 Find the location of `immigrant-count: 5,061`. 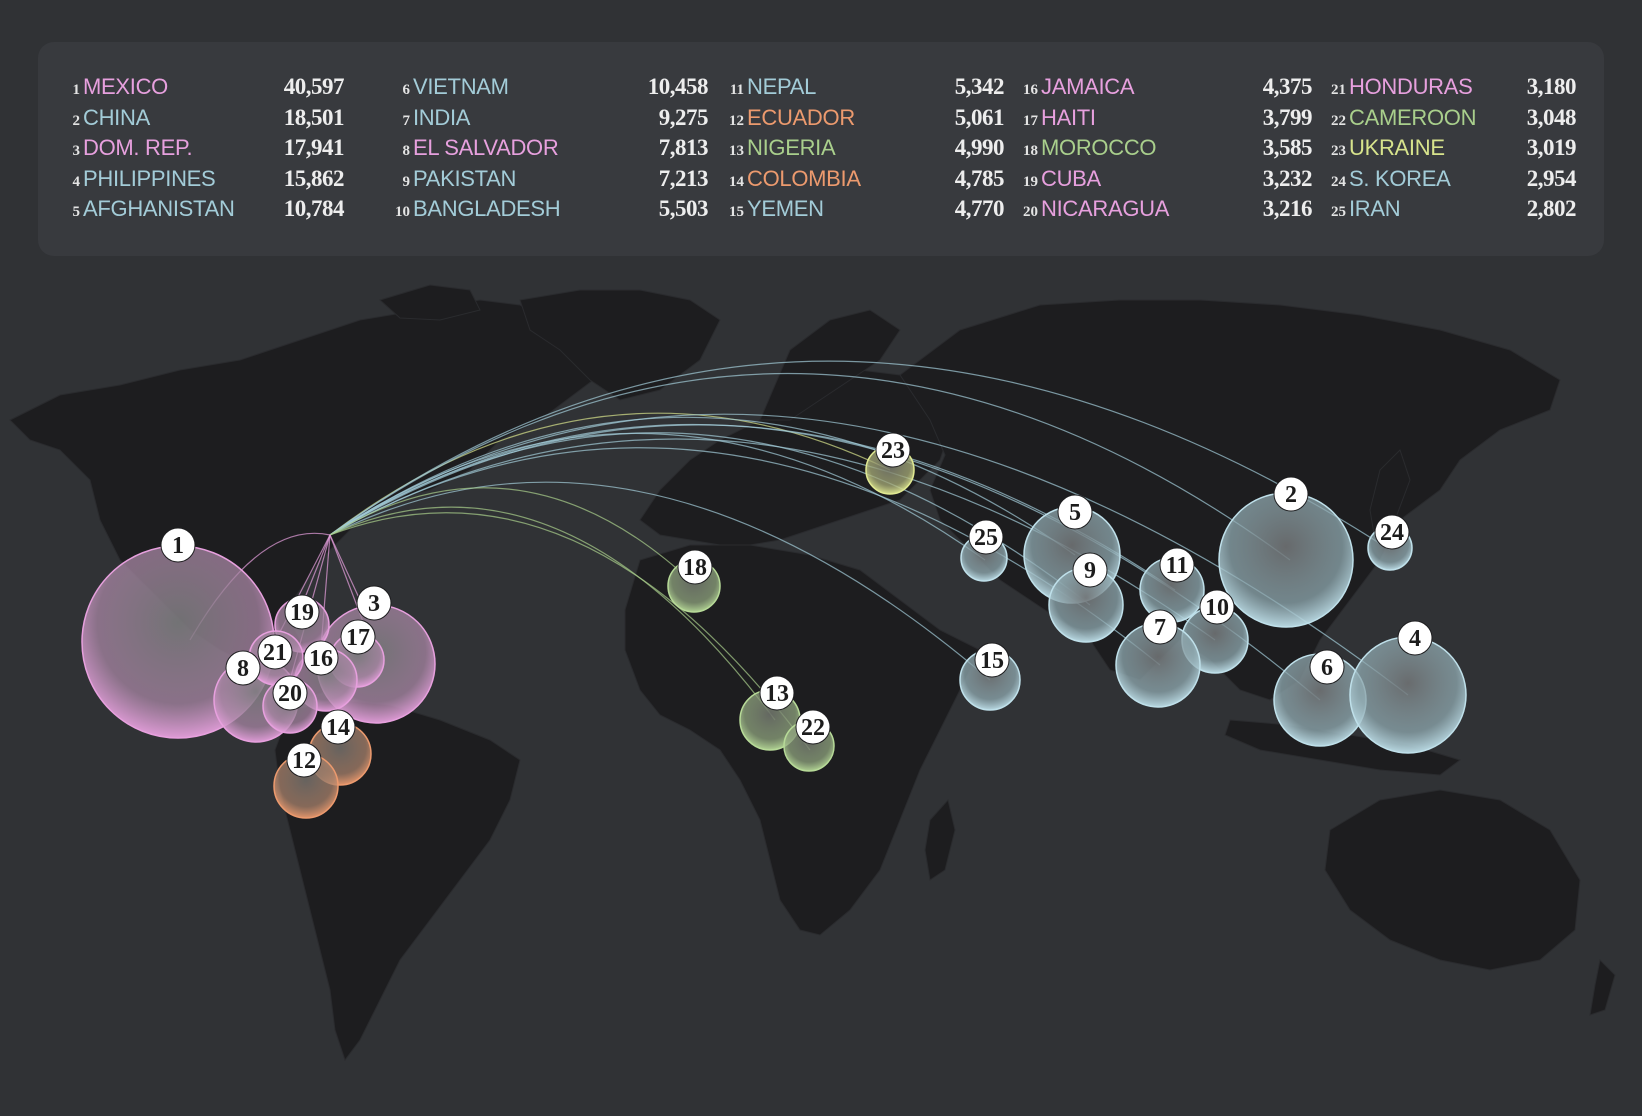

immigrant-count: 5,061 is located at coordinates (979, 117).